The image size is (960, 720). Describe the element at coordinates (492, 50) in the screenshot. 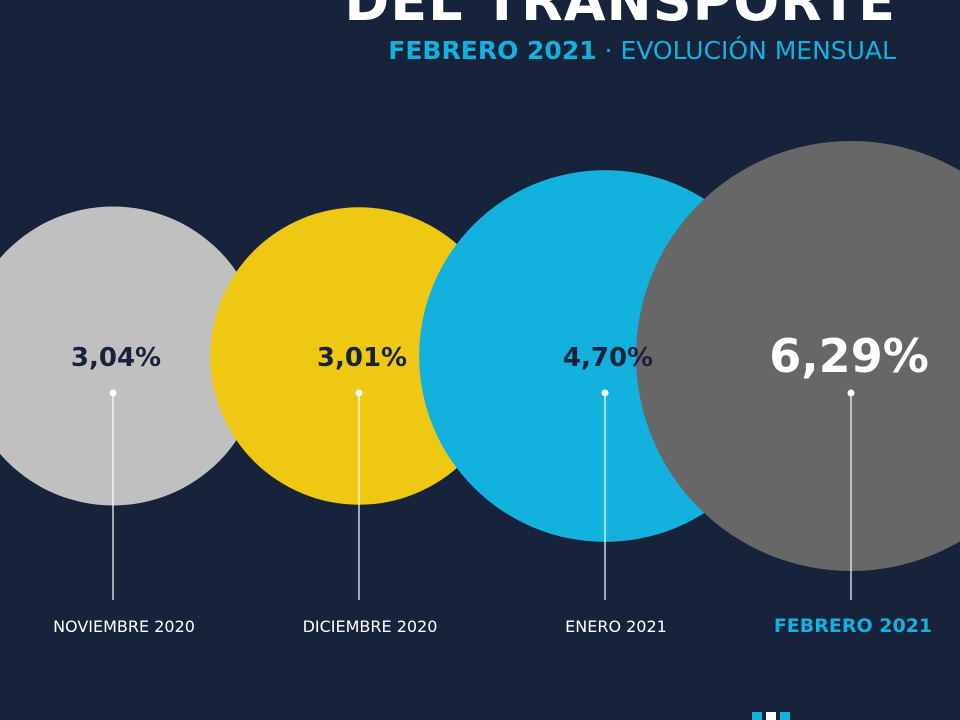

I see `subtitle-period: FEBRERO 2021` at that location.